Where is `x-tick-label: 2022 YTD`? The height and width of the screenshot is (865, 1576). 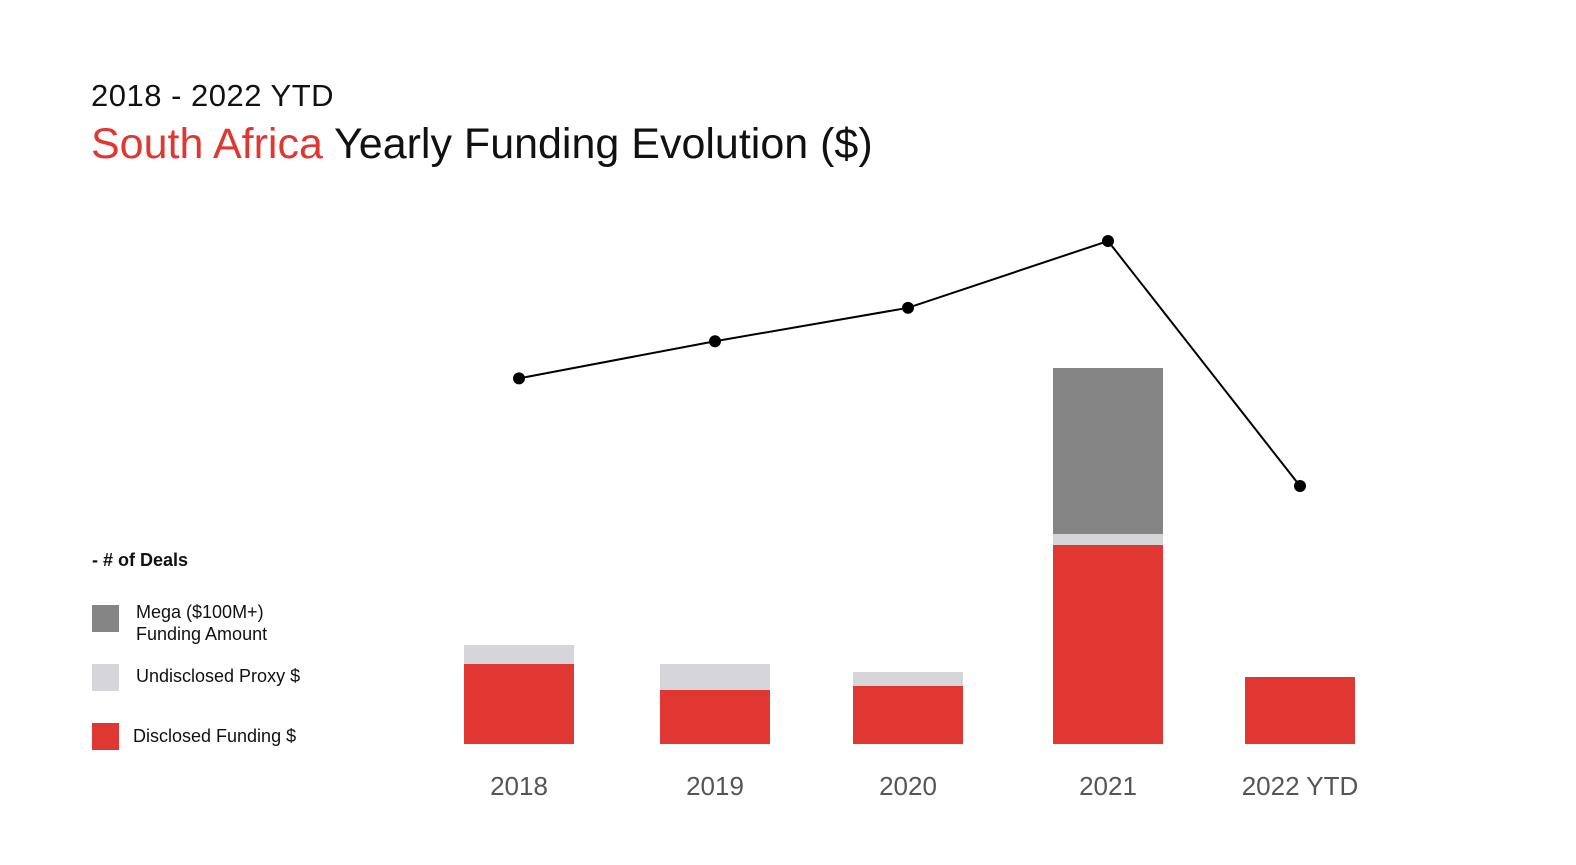
x-tick-label: 2022 YTD is located at coordinates (1300, 786).